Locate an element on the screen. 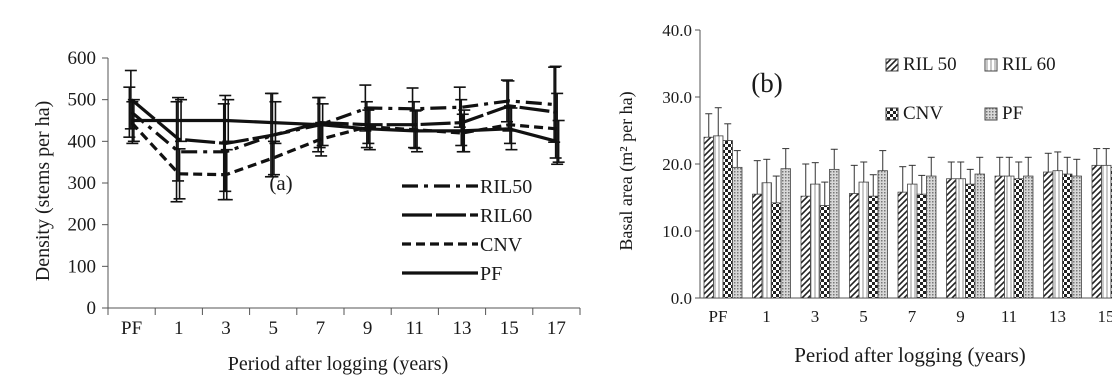  density-legend: RIL50 RIL60 CNV PF is located at coordinates (467, 230).